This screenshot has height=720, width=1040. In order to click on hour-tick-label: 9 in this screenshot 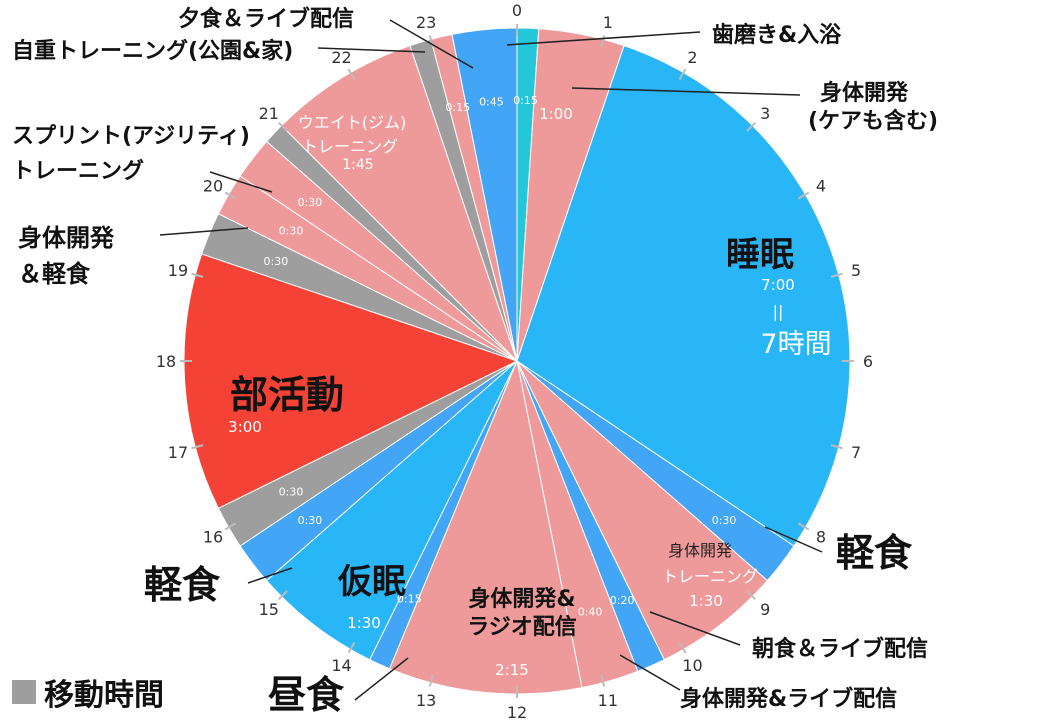, I will do `click(765, 609)`.